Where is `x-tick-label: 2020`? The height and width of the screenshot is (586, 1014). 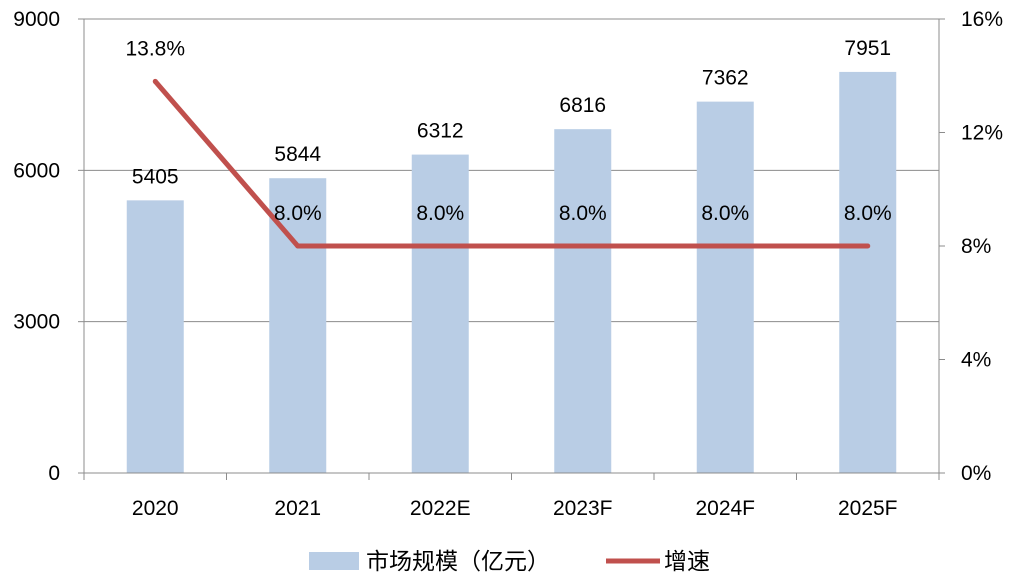 x-tick-label: 2020 is located at coordinates (155, 508).